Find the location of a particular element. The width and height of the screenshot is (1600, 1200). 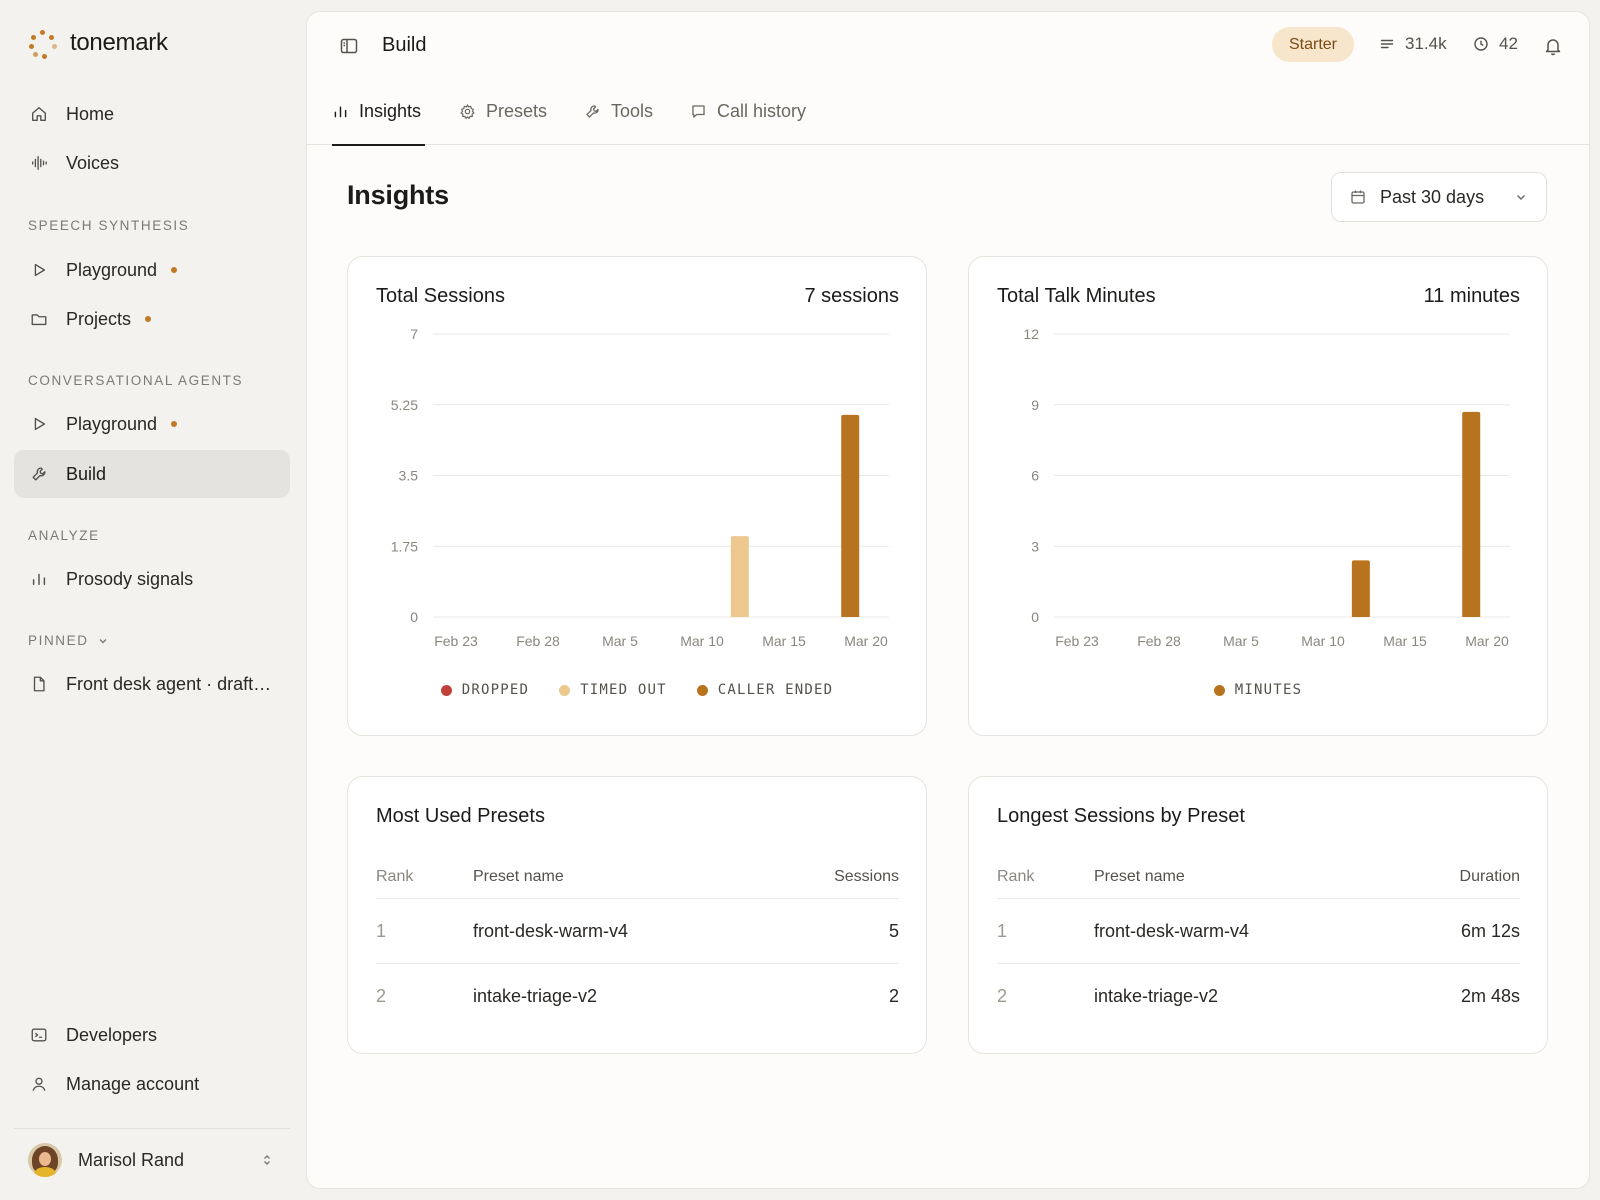

section-label-pinned: PINNED is located at coordinates (68, 640).